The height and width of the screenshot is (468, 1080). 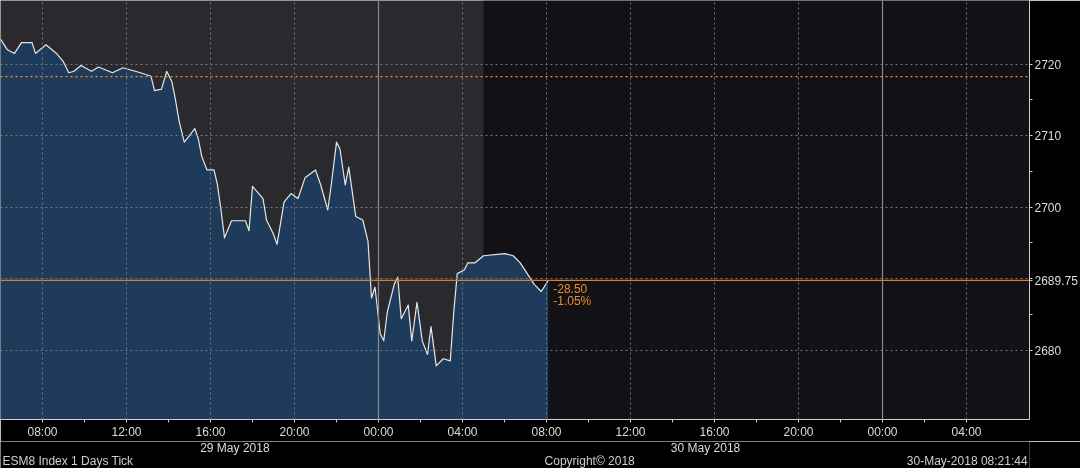 What do you see at coordinates (967, 460) in the screenshot?
I see `text: 30-May-2018 08:21:44` at bounding box center [967, 460].